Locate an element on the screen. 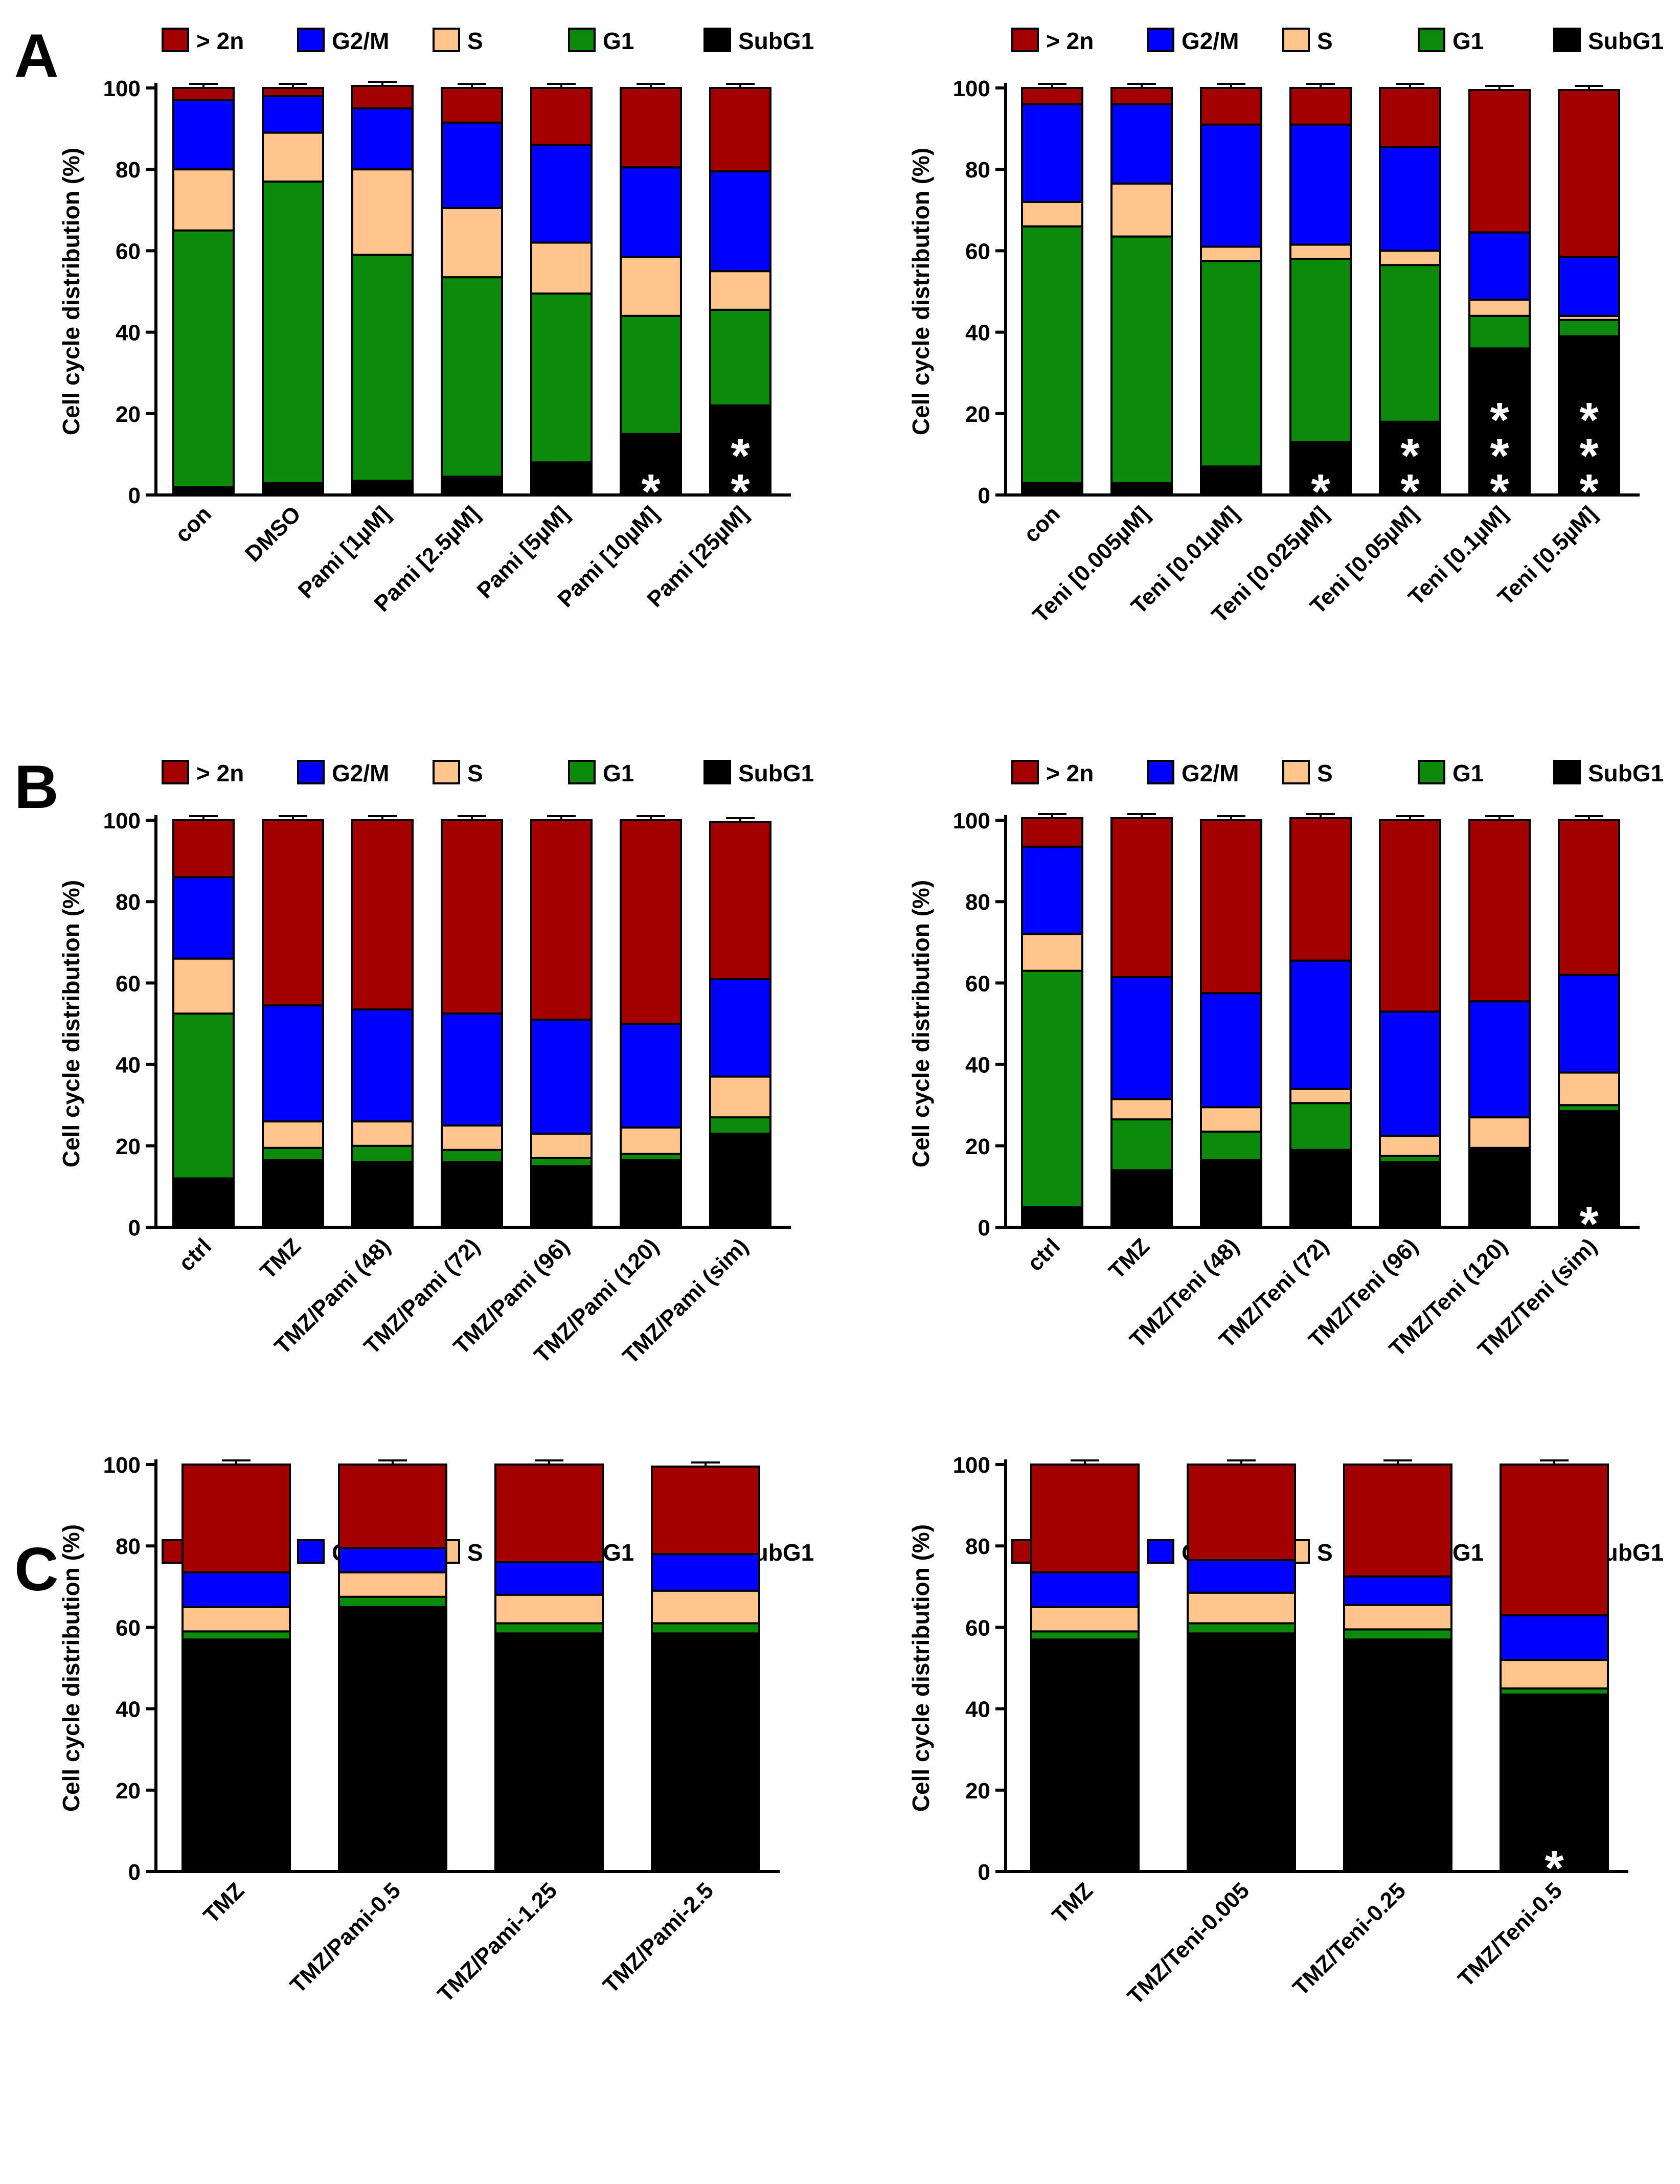 This screenshot has width=1680, height=2184. legend-swatch-gt2n is located at coordinates (1025, 40).